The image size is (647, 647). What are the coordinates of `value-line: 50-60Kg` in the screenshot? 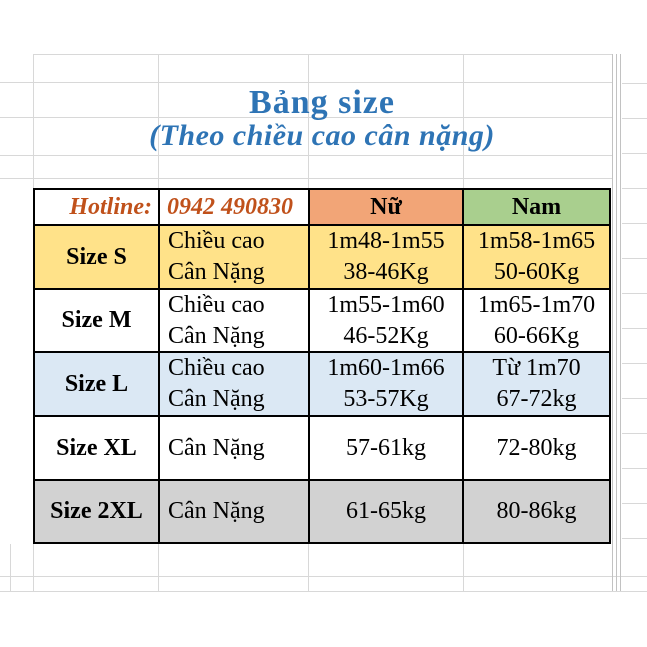 It's located at (536, 272).